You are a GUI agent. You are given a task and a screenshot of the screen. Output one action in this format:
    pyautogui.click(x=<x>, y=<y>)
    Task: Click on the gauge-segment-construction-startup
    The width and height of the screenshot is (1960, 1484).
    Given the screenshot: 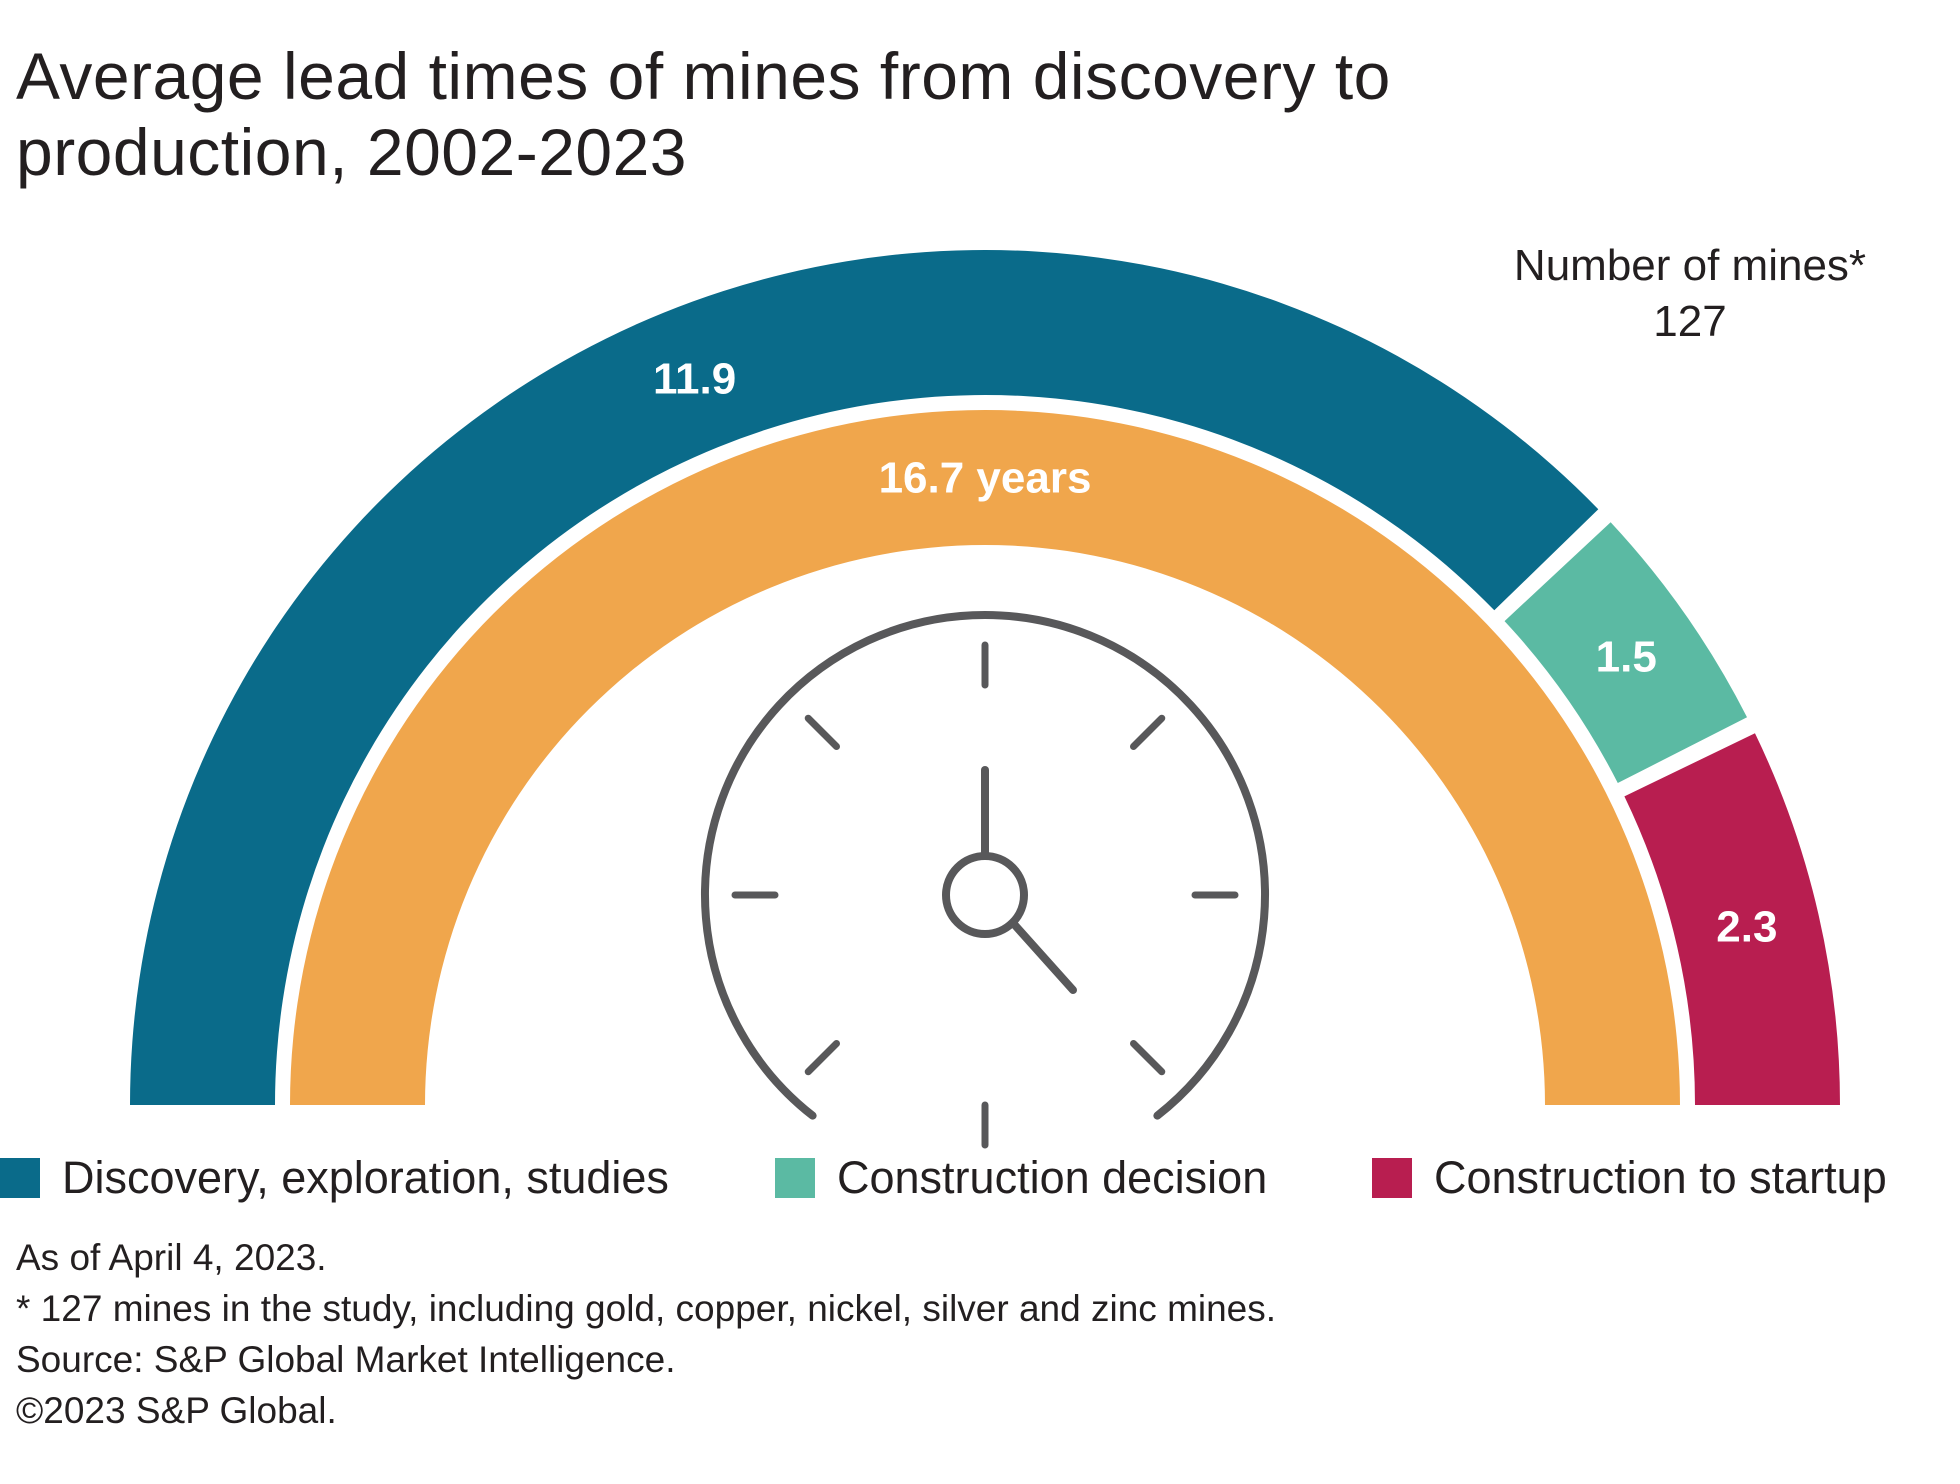 What is the action you would take?
    pyautogui.click(x=1732, y=919)
    